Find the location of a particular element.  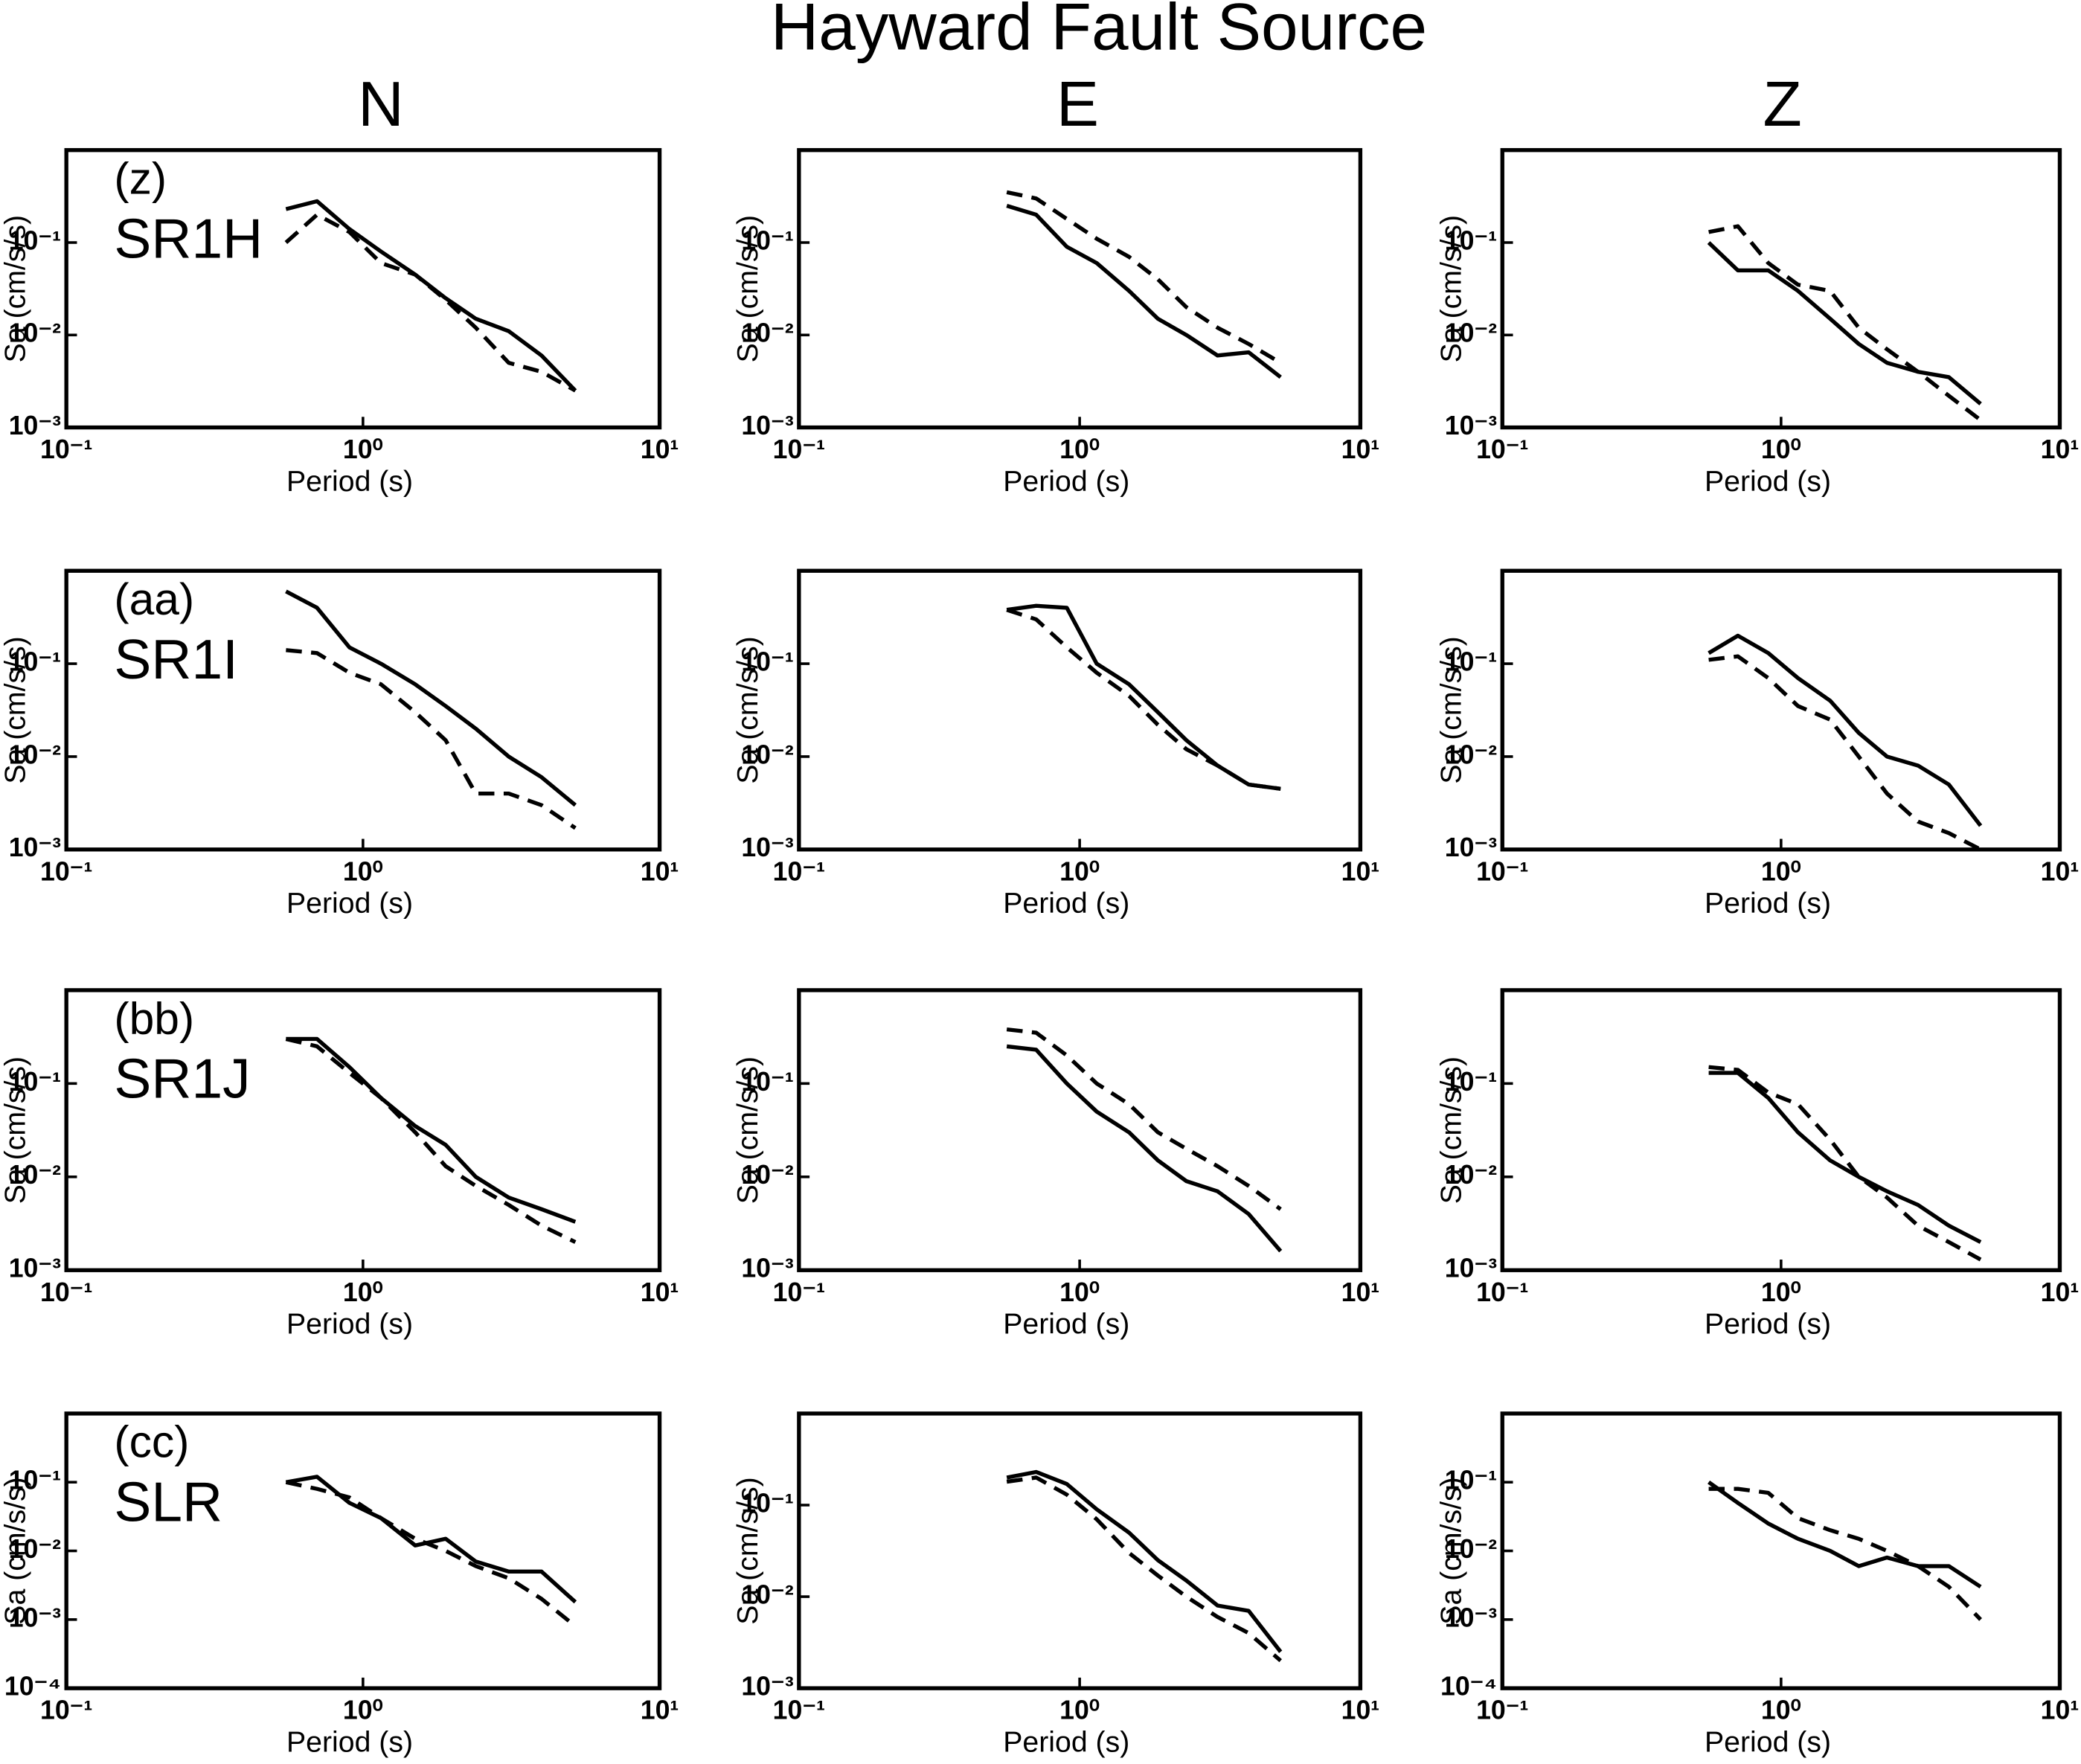

panel-label: (cc) is located at coordinates (151, 1442).